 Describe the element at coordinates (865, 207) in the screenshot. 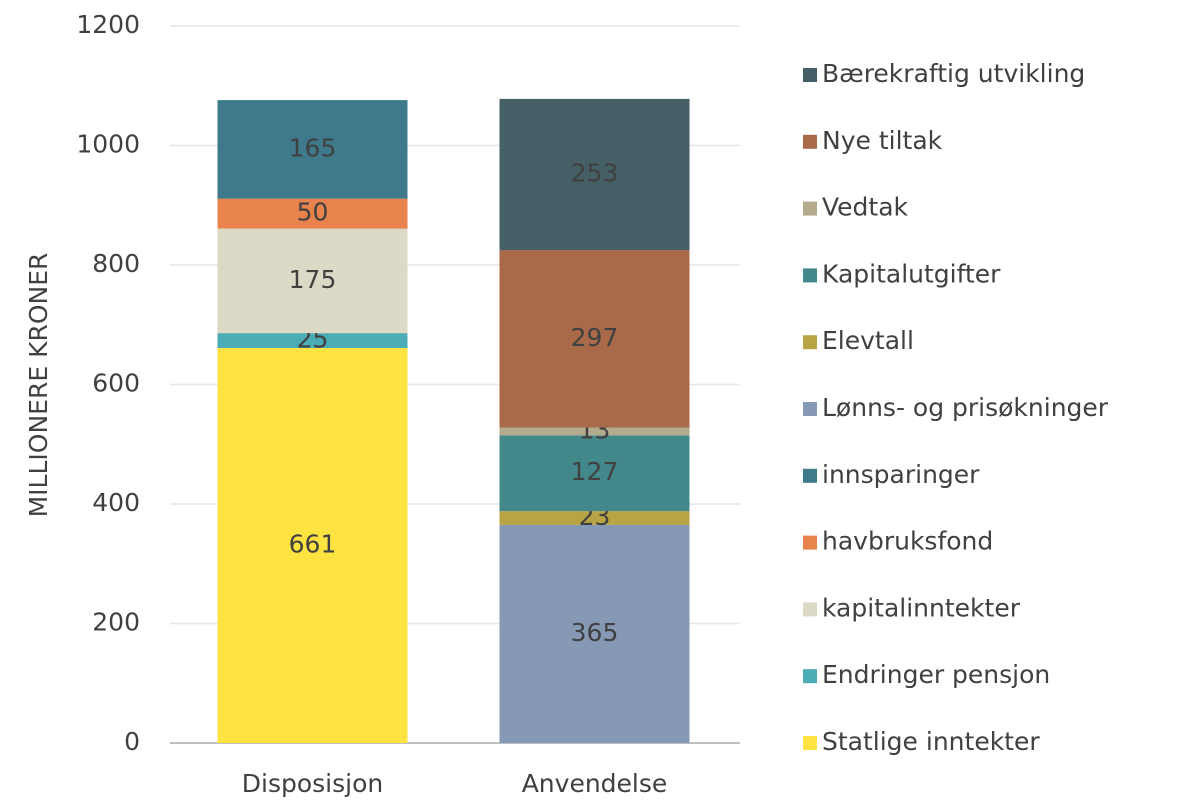

I see `legend-label: Vedtak` at that location.